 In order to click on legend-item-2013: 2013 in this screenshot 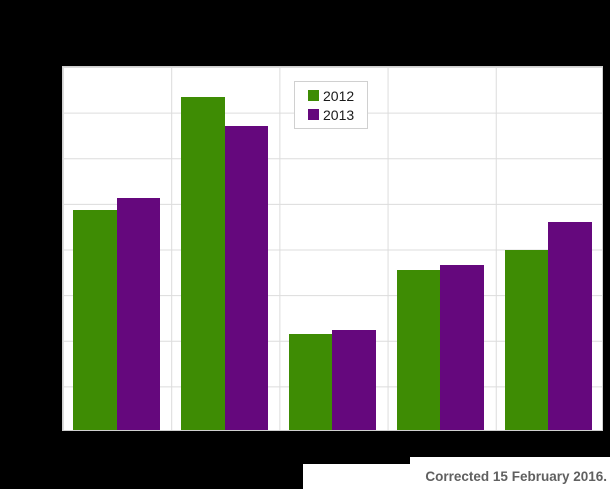, I will do `click(337, 114)`.